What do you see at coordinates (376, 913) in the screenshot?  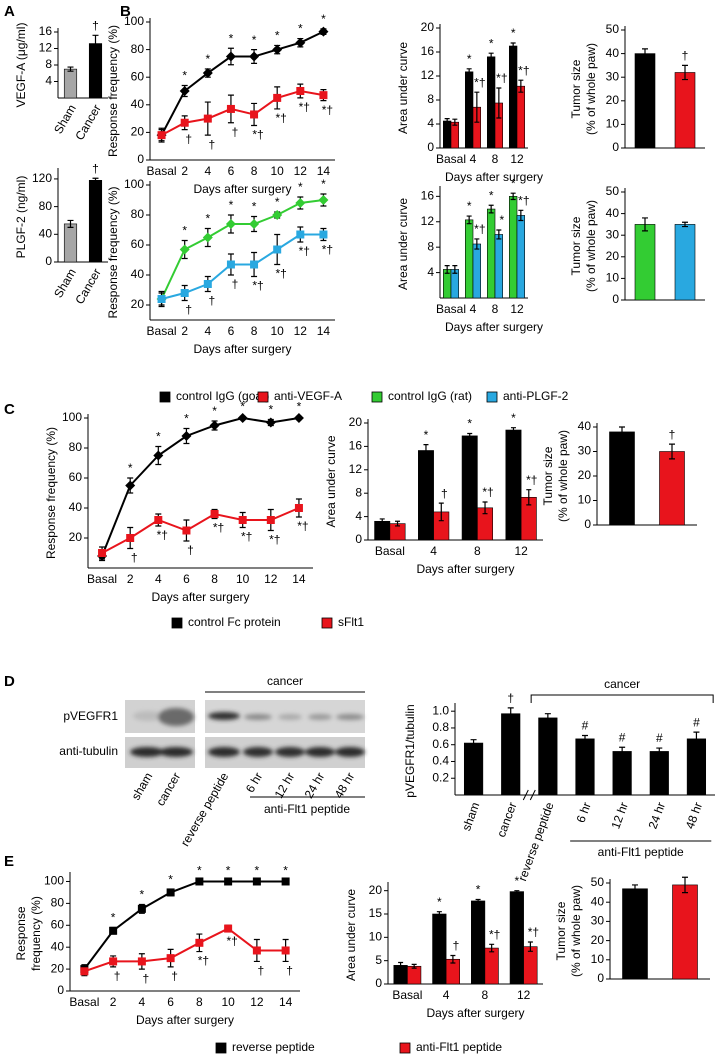 I see `y-tick-label: 15` at bounding box center [376, 913].